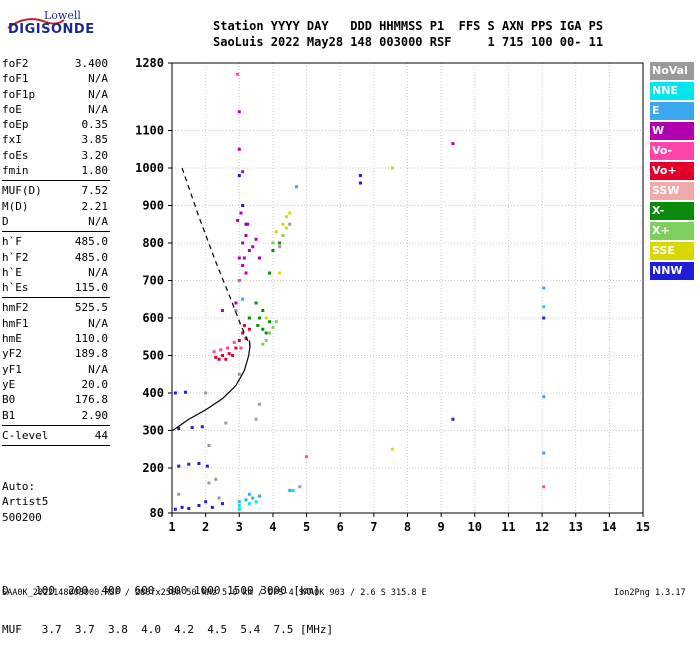 The width and height of the screenshot is (700, 649). Describe the element at coordinates (149, 168) in the screenshot. I see `y-tick-label: 1000` at that location.